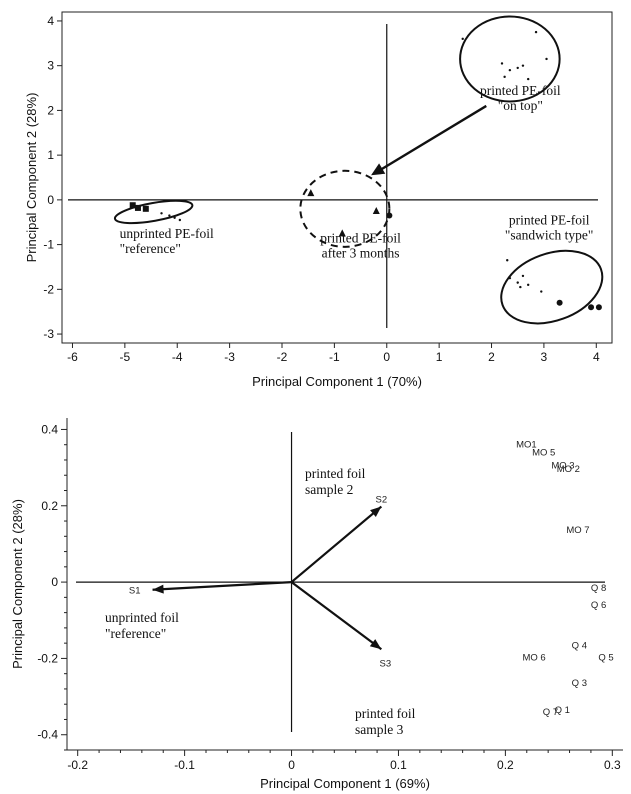 Image resolution: width=631 pixels, height=794 pixels. What do you see at coordinates (336, 616) in the screenshot?
I see `vector-s3-line` at bounding box center [336, 616].